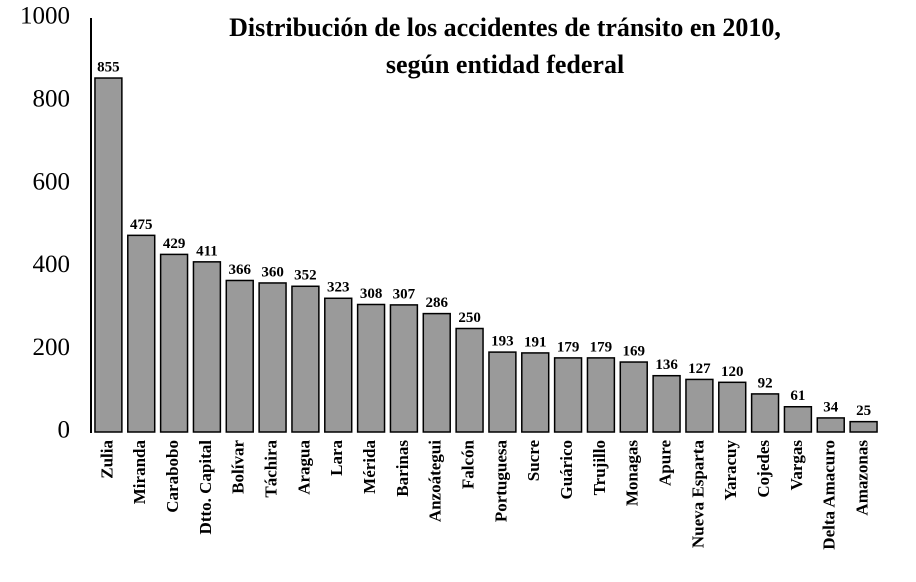  What do you see at coordinates (404, 294) in the screenshot?
I see `value-label: 307` at bounding box center [404, 294].